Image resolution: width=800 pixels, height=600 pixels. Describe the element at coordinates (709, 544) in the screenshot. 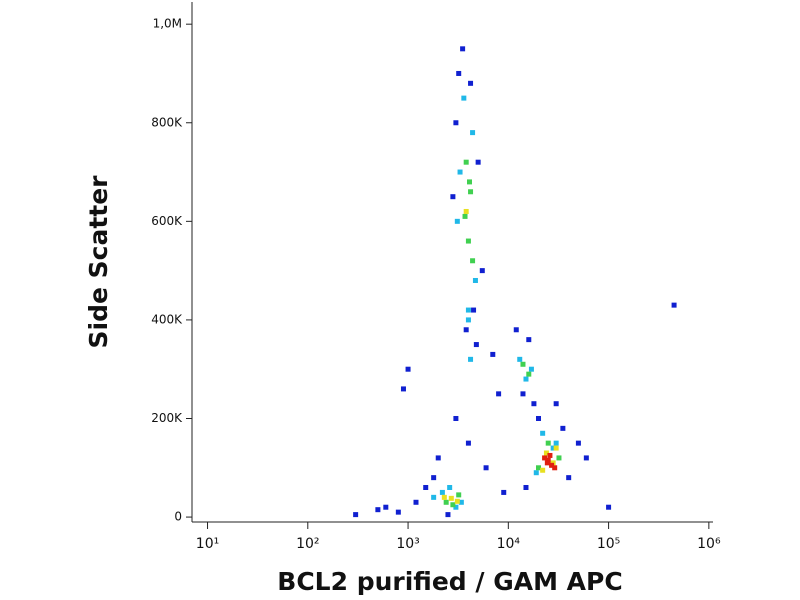

I see `x-tick-label: 10⁶` at that location.